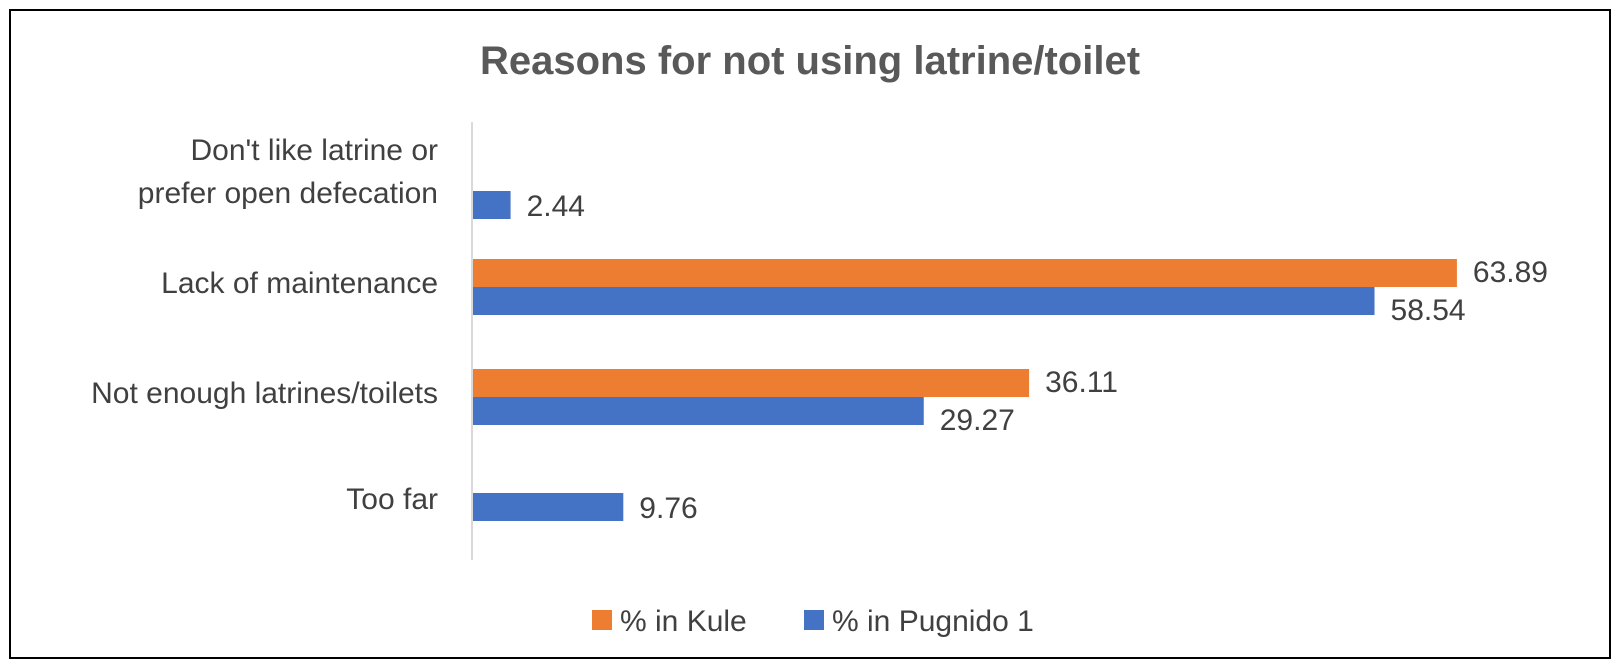 Image resolution: width=1613 pixels, height=665 pixels. Describe the element at coordinates (264, 393) in the screenshot. I see `category-label: Not enough latrines/toilets` at that location.